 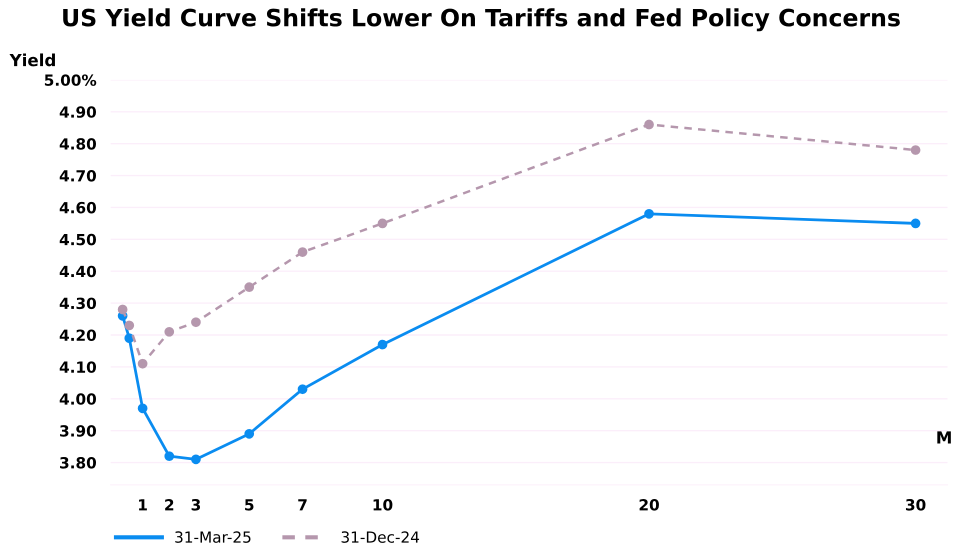 What do you see at coordinates (78, 272) in the screenshot?
I see `y-tick-label: 4.40` at bounding box center [78, 272].